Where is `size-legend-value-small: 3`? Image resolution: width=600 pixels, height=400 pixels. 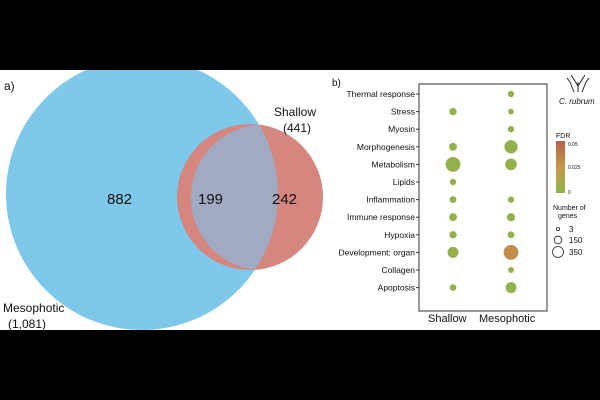 size-legend-value-small: 3 is located at coordinates (571, 229).